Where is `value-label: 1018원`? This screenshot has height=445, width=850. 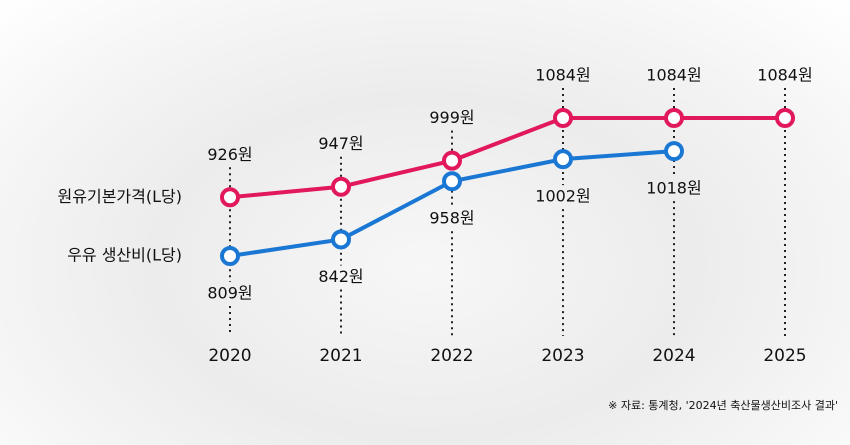 value-label: 1018원 is located at coordinates (673, 188).